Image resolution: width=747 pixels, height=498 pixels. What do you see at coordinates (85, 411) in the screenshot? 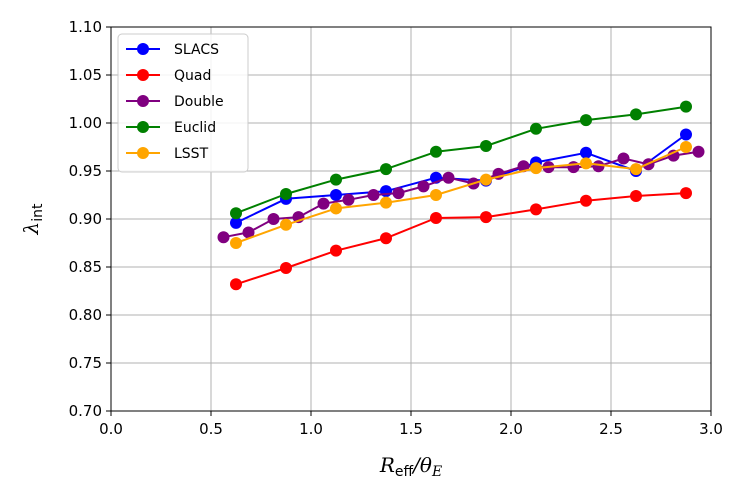
I see `y-tick-label: 0.70` at bounding box center [85, 411].